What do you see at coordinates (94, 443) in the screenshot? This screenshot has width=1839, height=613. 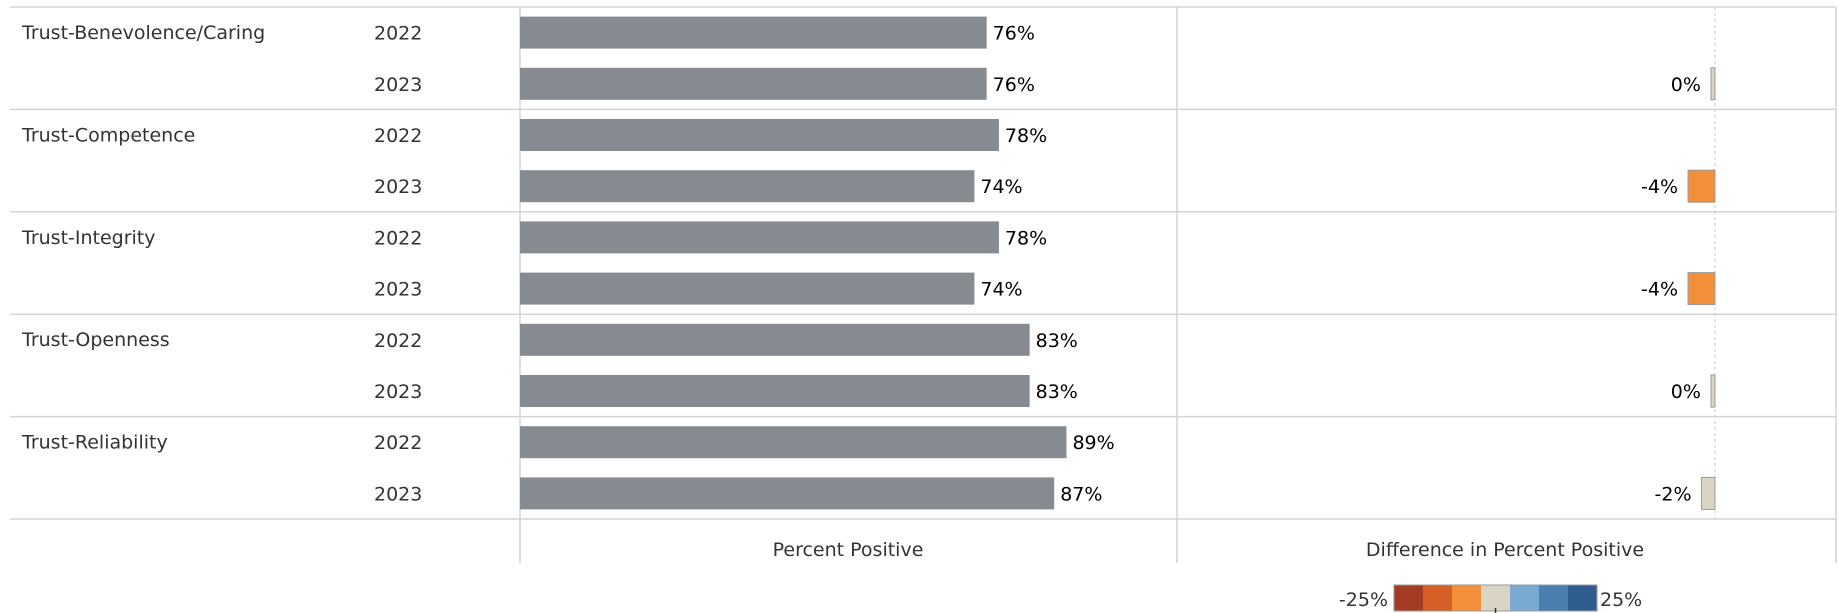 I see `category-label: Trust-Reliability` at bounding box center [94, 443].